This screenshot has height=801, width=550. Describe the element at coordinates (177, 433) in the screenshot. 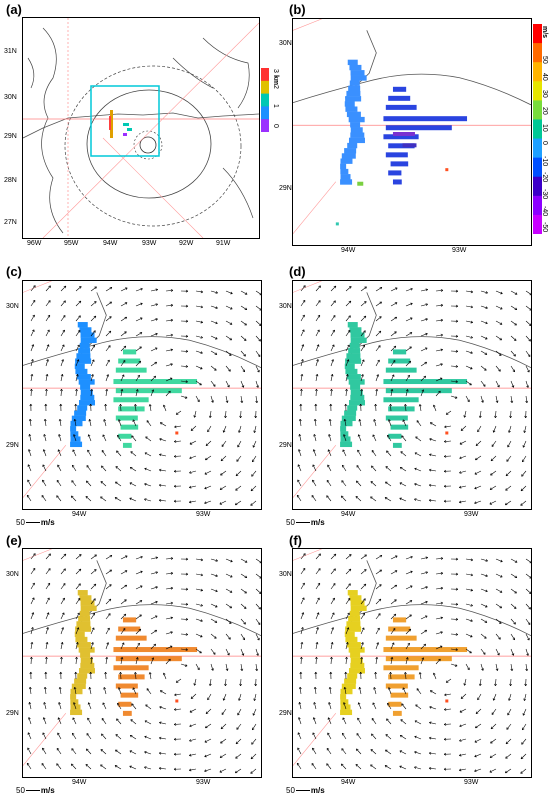

I see `radar-outlier-cell` at that location.